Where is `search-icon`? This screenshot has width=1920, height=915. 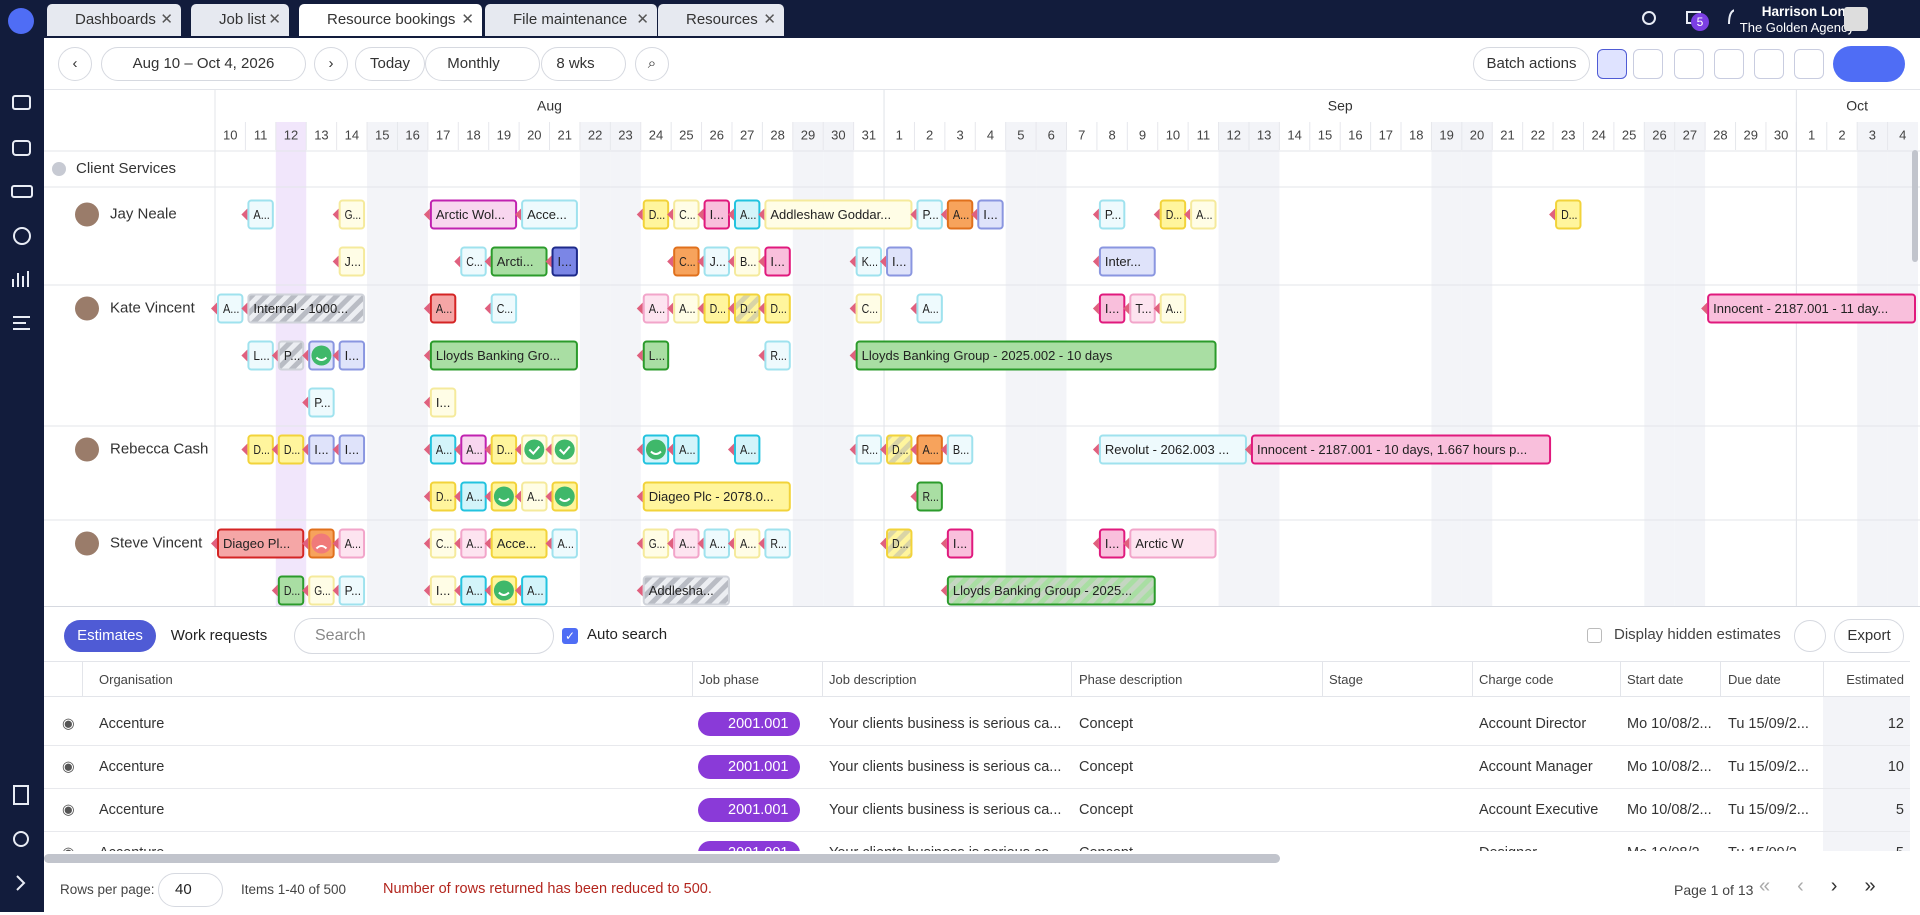 search-icon is located at coordinates (1649, 18).